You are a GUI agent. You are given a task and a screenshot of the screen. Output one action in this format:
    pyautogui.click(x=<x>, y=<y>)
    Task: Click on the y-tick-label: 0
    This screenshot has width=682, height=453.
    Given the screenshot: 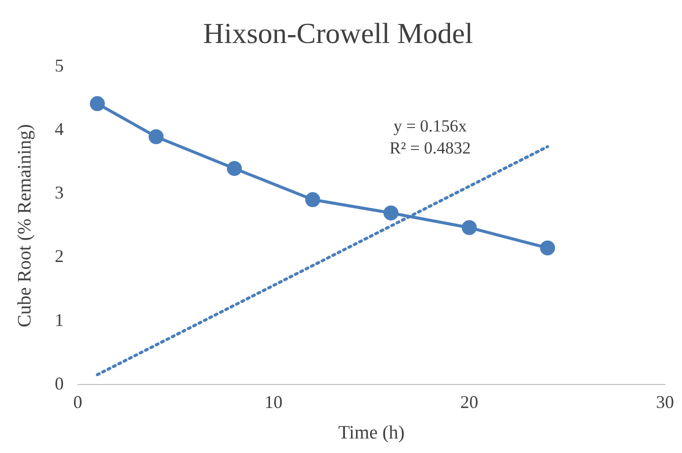 What is the action you would take?
    pyautogui.click(x=59, y=383)
    